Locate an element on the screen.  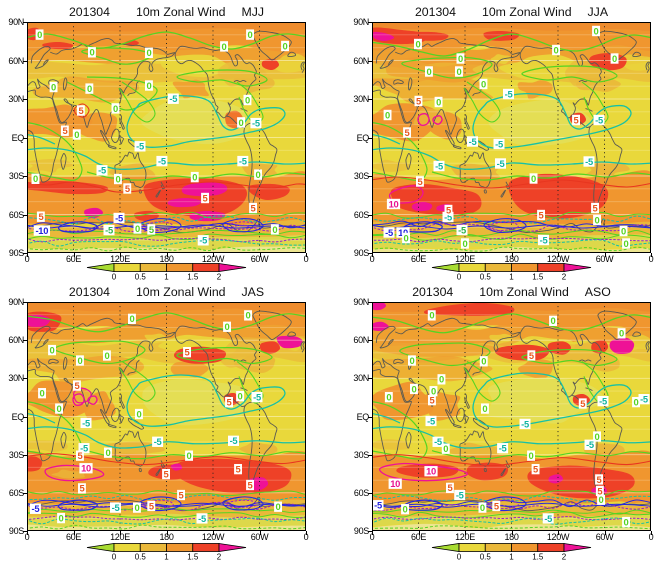
svg-text: 0.5 is located at coordinates (141, 557).